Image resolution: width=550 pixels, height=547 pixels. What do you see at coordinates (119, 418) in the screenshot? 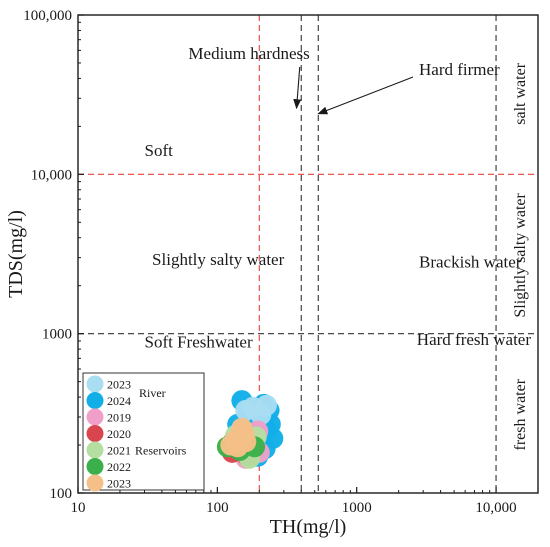
I see `legend-entry-label: 2019` at bounding box center [119, 418].